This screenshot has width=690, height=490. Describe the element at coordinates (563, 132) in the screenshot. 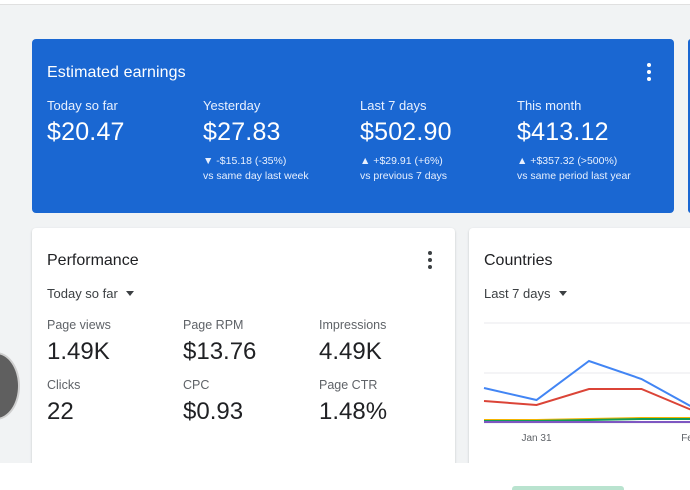

I see `earnings-value: $413.12` at that location.